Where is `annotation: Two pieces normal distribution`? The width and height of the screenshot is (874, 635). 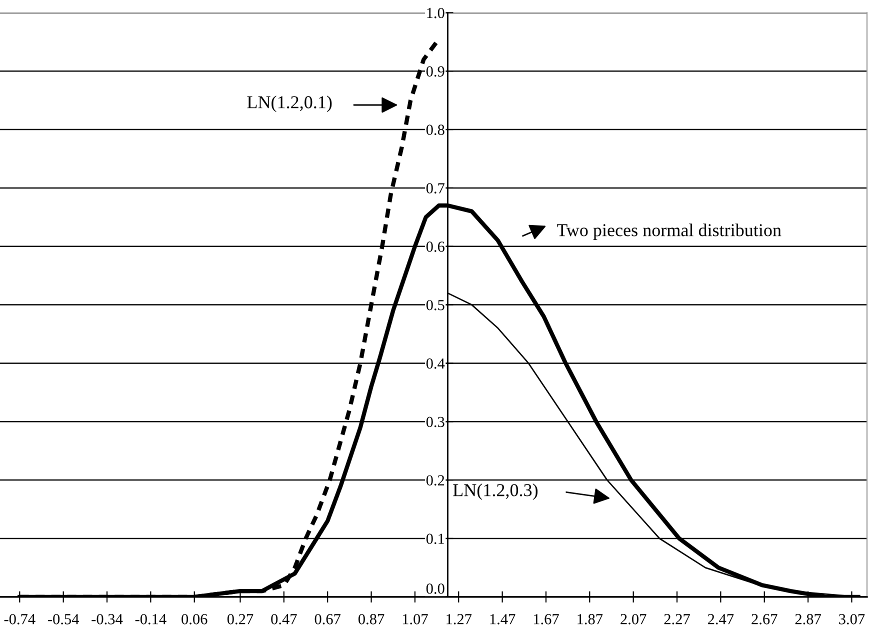
annotation: Two pieces normal distribution is located at coordinates (669, 232).